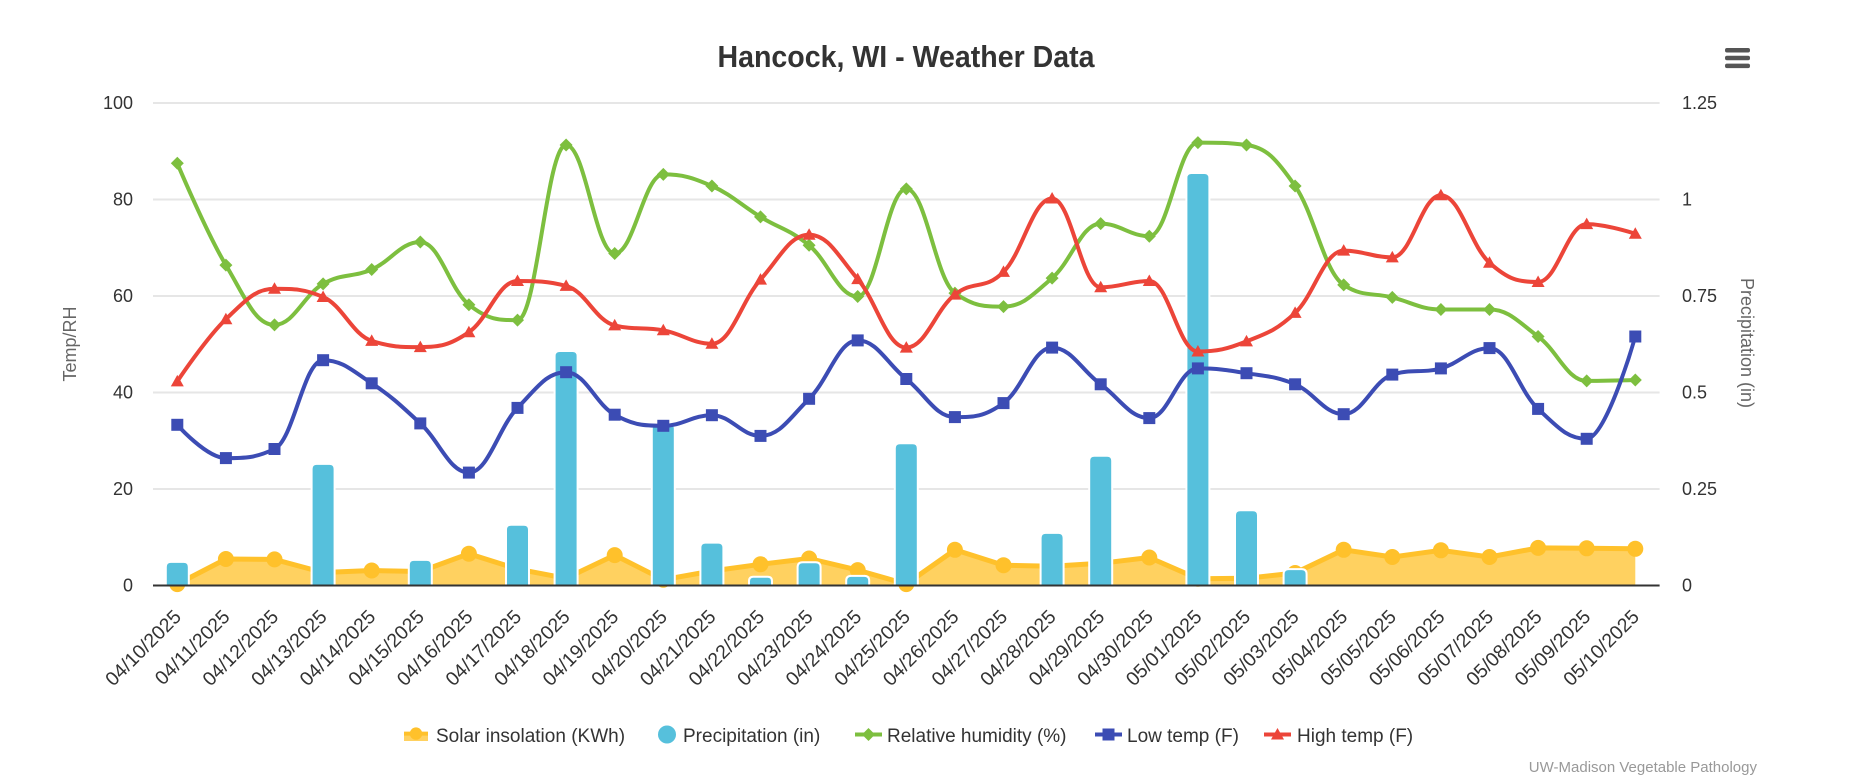  Describe the element at coordinates (1699, 296) in the screenshot. I see `svg-text: 0.75` at that location.